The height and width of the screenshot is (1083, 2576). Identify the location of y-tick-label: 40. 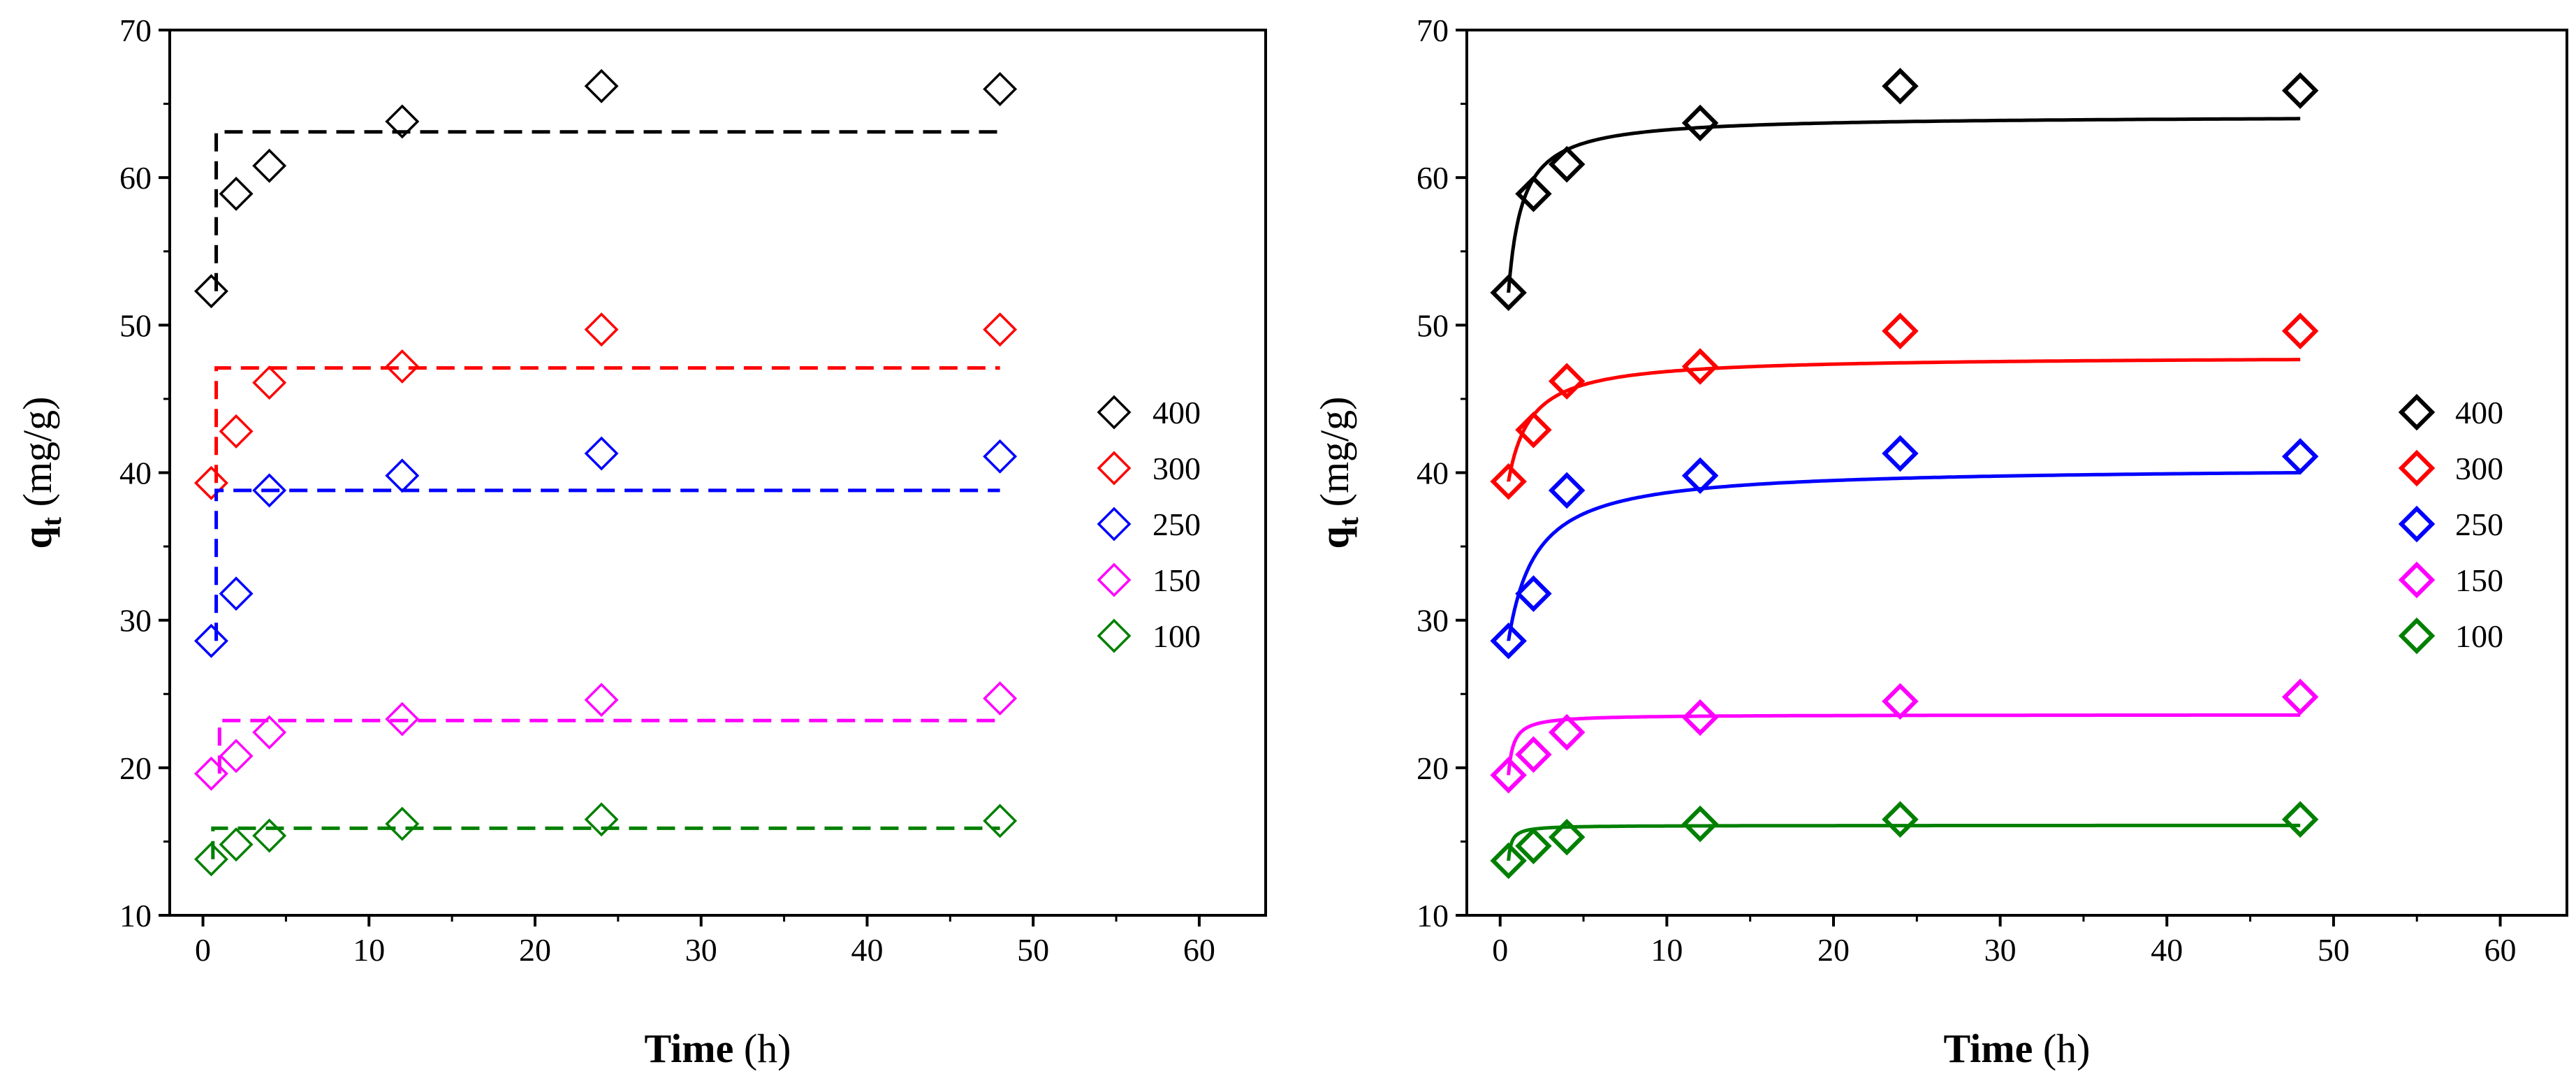
(1433, 474).